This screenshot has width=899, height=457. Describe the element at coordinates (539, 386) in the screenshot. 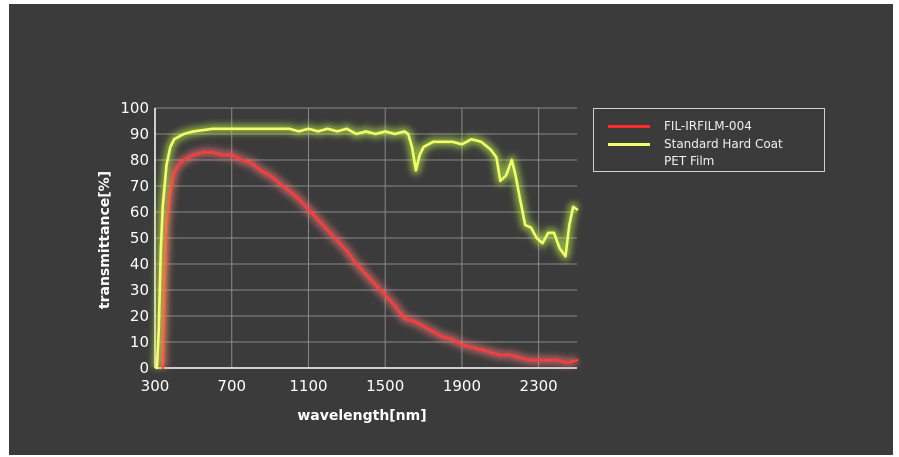

I see `x-tick-label: 2300` at that location.